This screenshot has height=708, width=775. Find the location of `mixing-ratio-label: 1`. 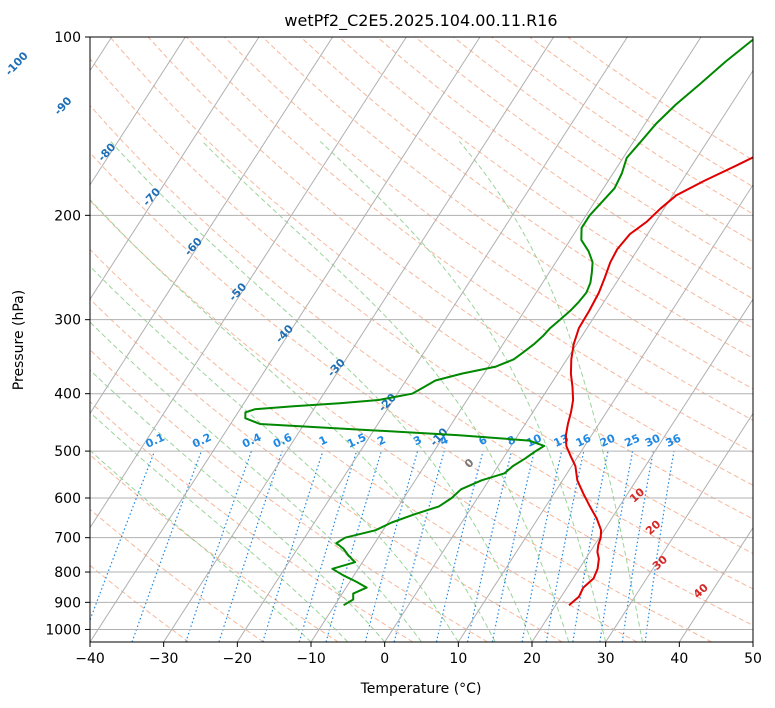

mixing-ratio-label: 1 is located at coordinates (323, 440).